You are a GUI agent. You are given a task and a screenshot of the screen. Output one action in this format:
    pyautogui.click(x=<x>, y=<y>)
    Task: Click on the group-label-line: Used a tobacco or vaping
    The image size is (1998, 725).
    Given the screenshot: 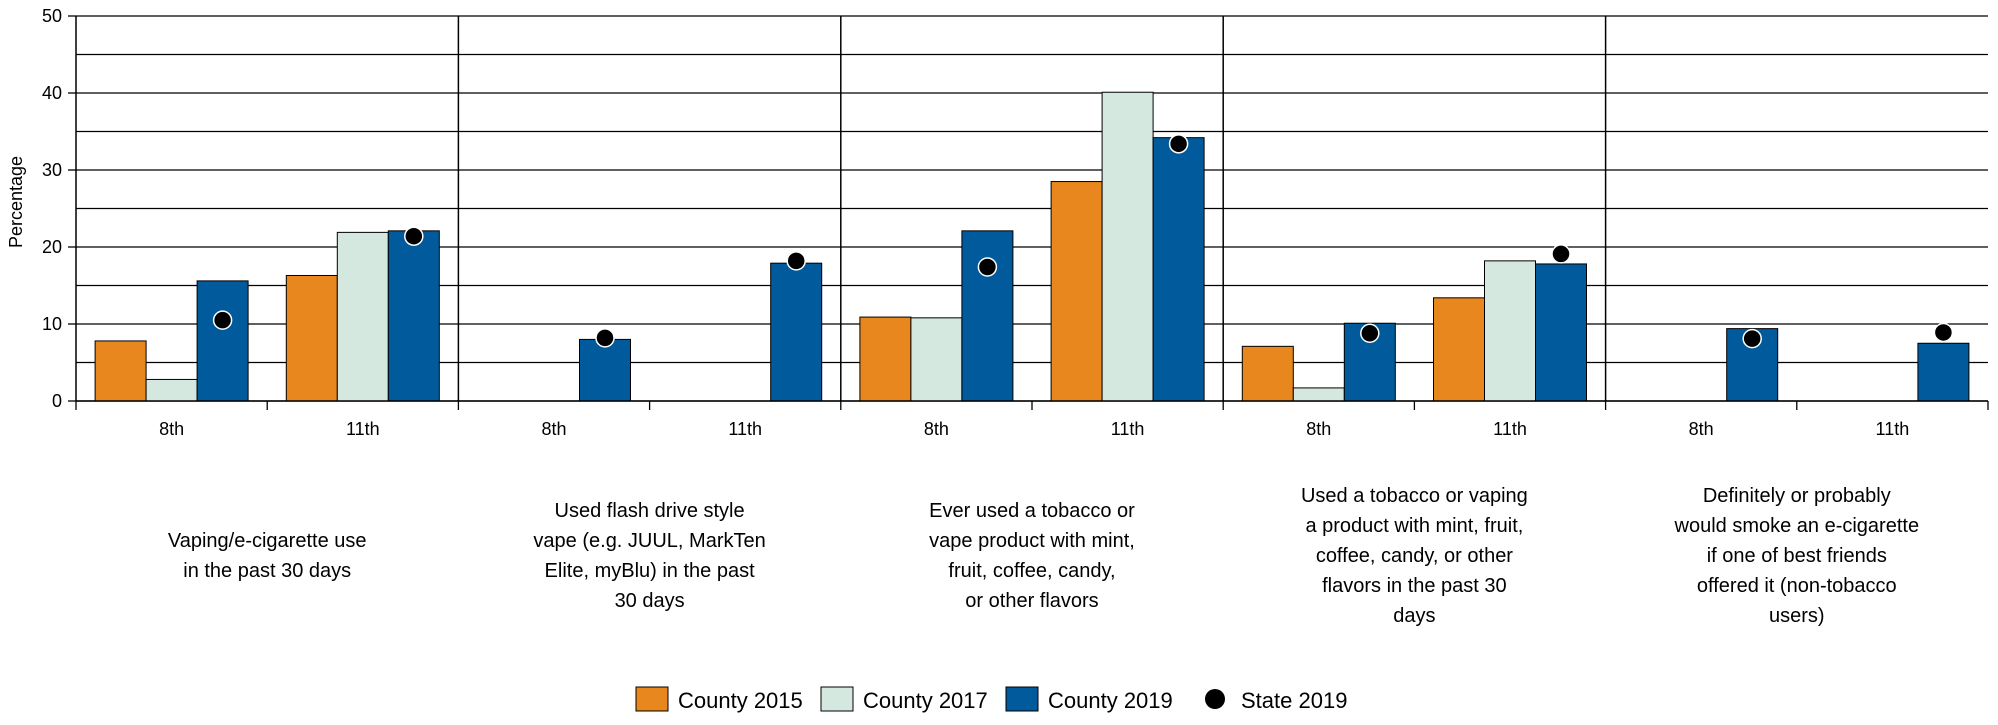 What is the action you would take?
    pyautogui.click(x=1414, y=496)
    